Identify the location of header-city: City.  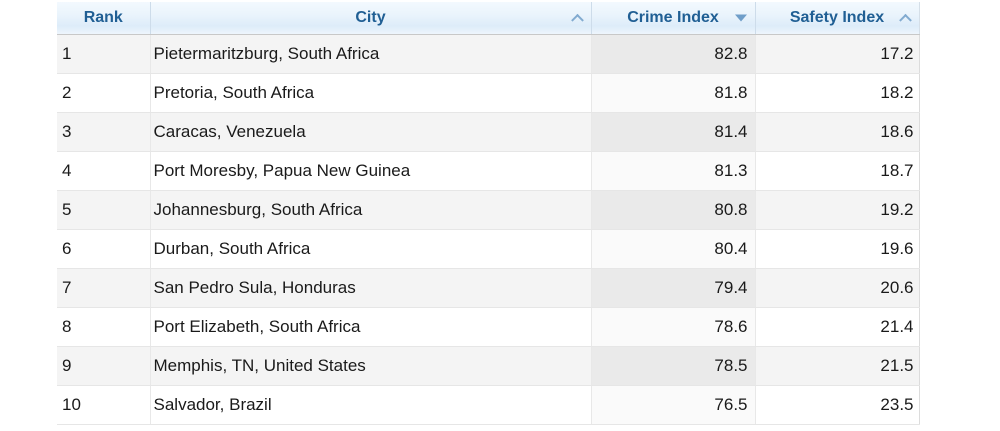
(371, 18).